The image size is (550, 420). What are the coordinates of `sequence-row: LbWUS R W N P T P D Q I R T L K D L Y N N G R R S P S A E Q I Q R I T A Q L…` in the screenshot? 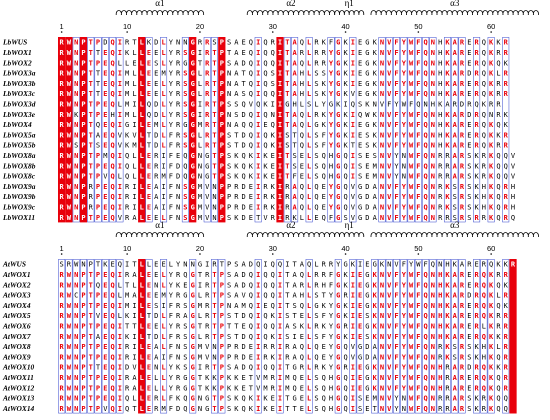 It's located at (255, 42).